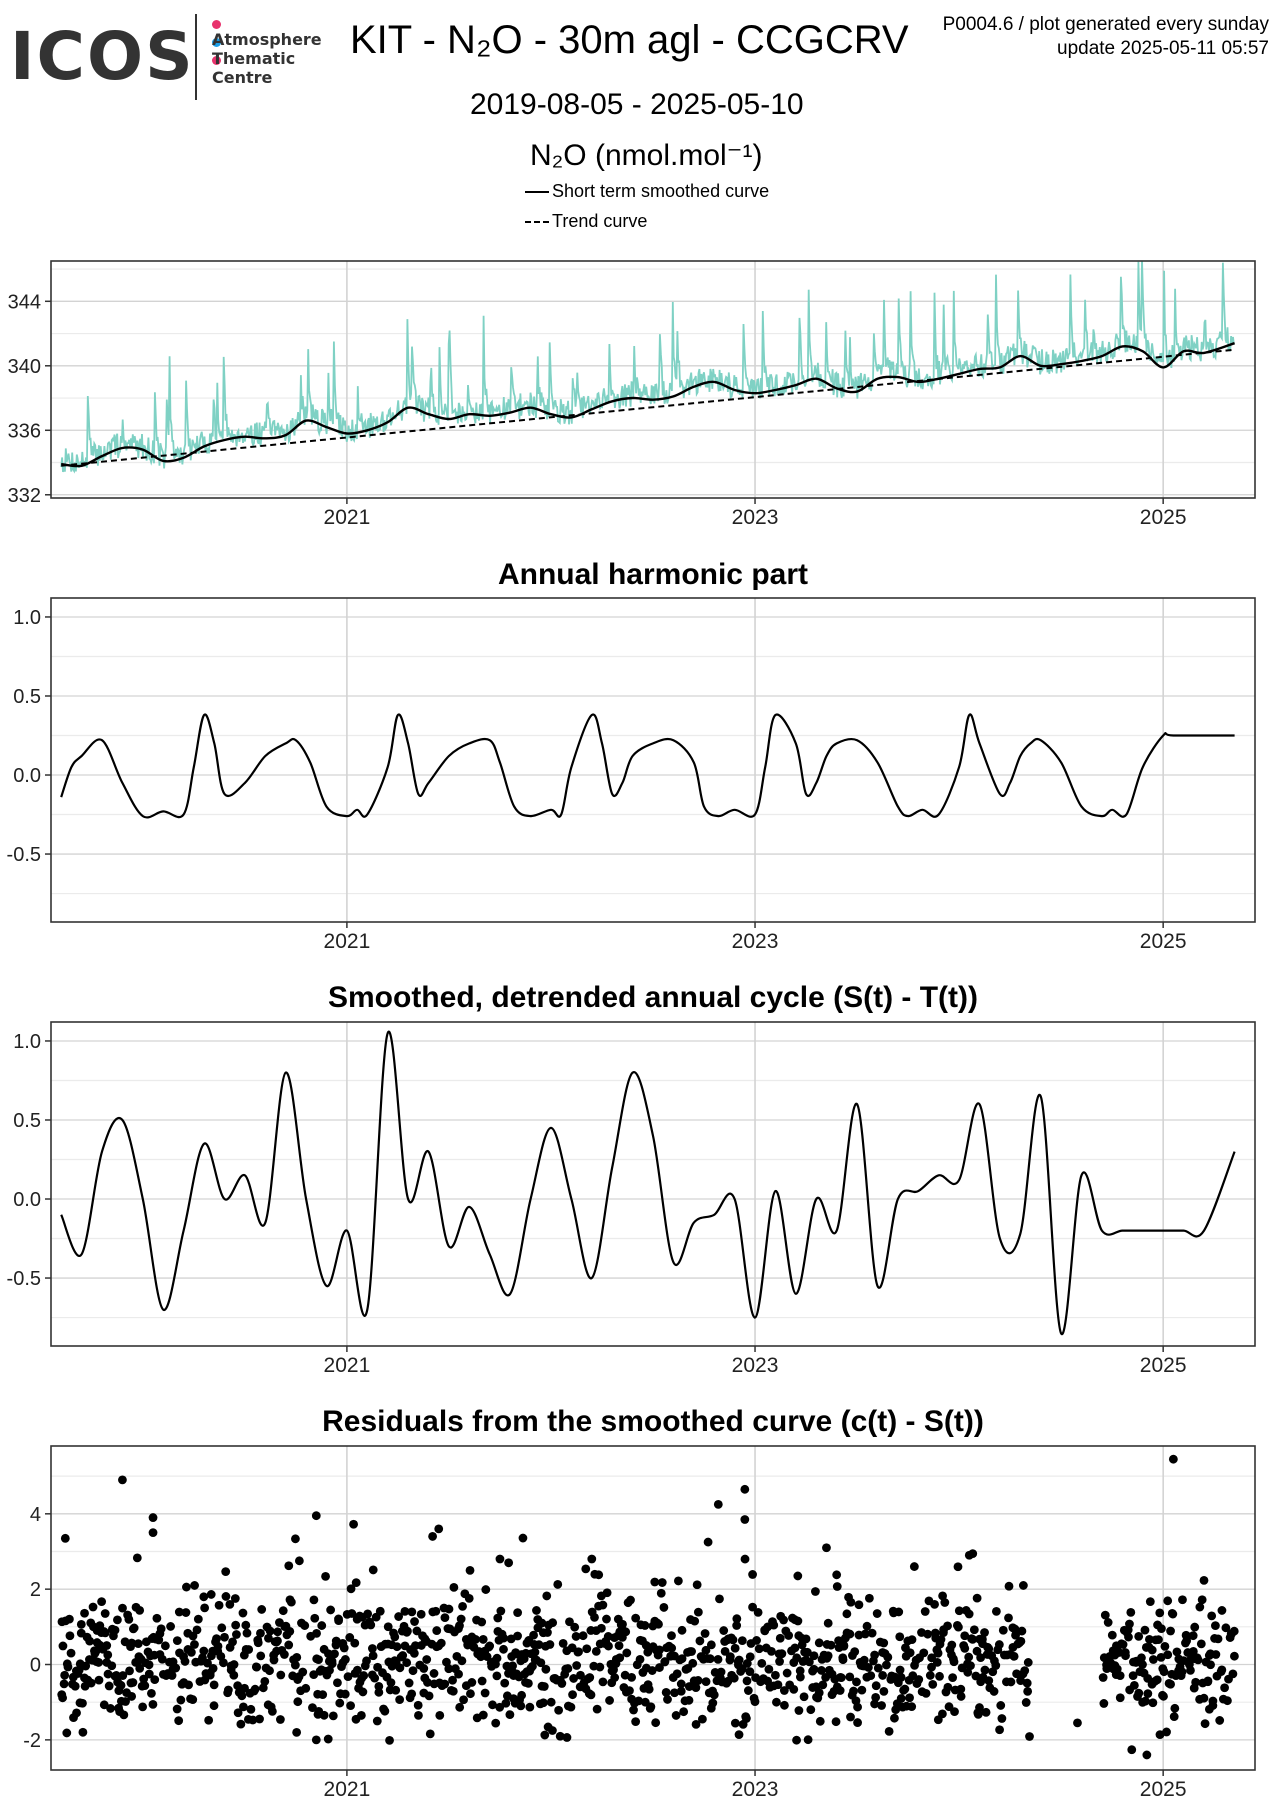 This screenshot has height=1800, width=1275. What do you see at coordinates (648, 405) in the screenshot?
I see `smoothed-curve` at bounding box center [648, 405].